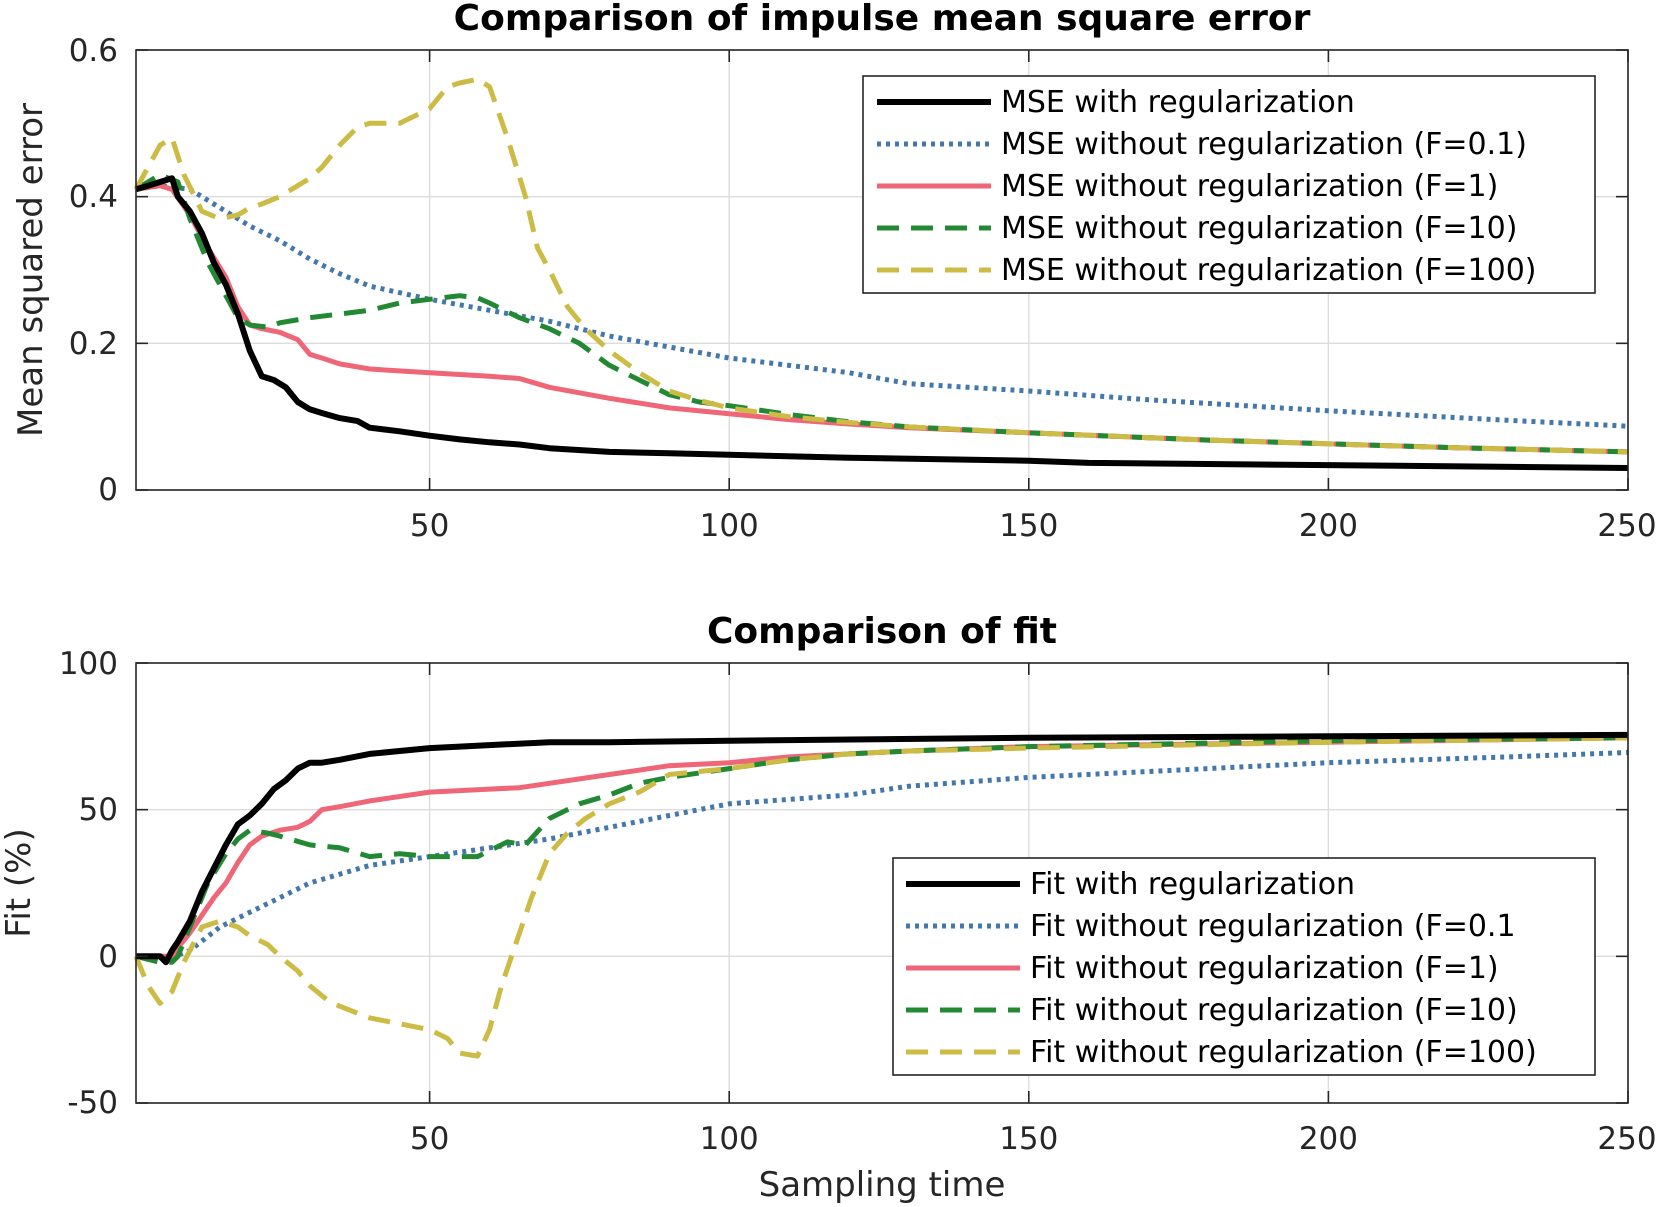  What do you see at coordinates (1273, 926) in the screenshot?
I see `legend-entry: Fit without regularization (F=0.1` at bounding box center [1273, 926].